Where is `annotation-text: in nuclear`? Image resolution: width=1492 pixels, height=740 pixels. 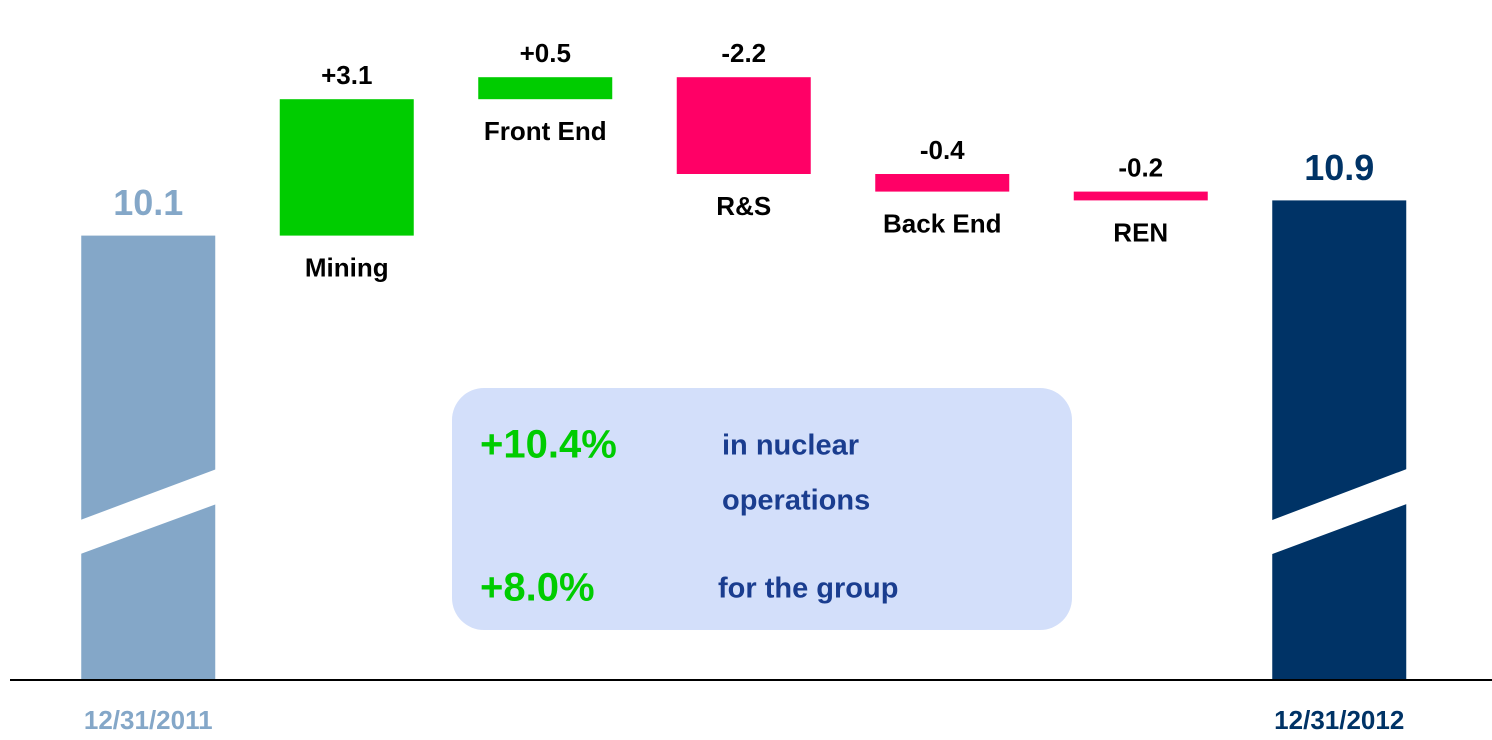
annotation-text: in nuclear is located at coordinates (790, 446).